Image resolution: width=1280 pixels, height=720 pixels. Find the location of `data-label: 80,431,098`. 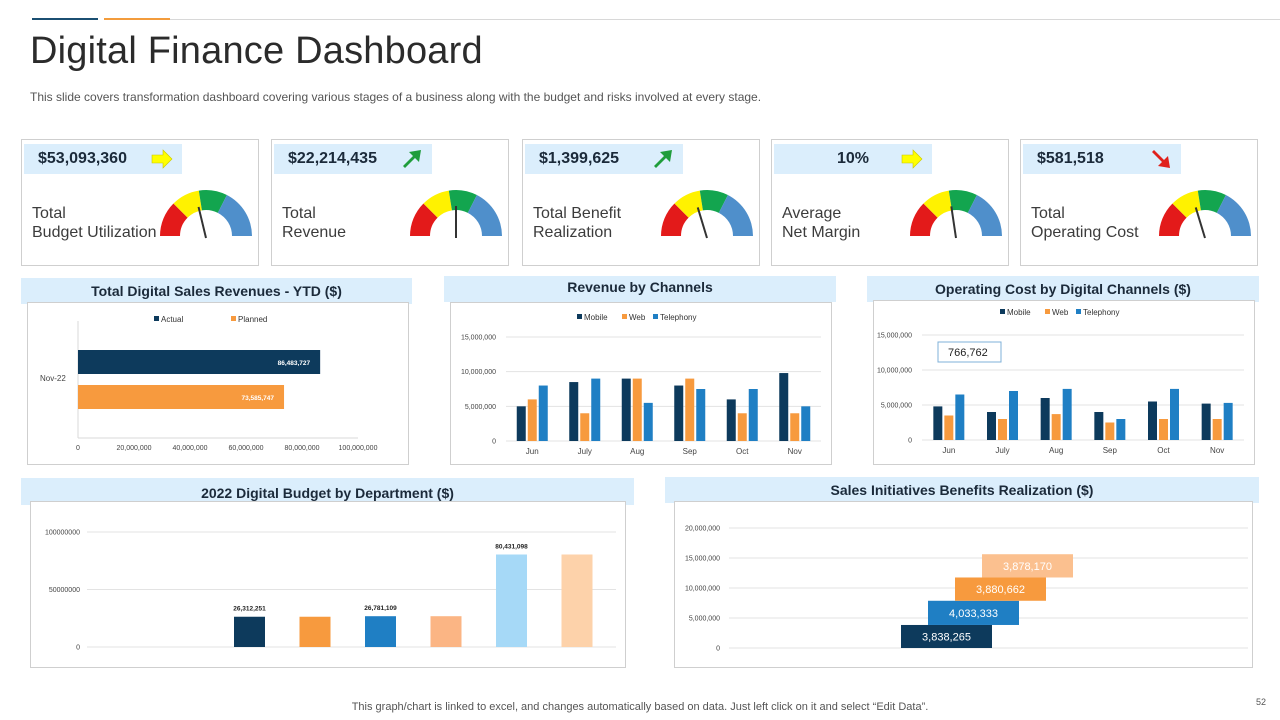

data-label: 80,431,098 is located at coordinates (511, 547).